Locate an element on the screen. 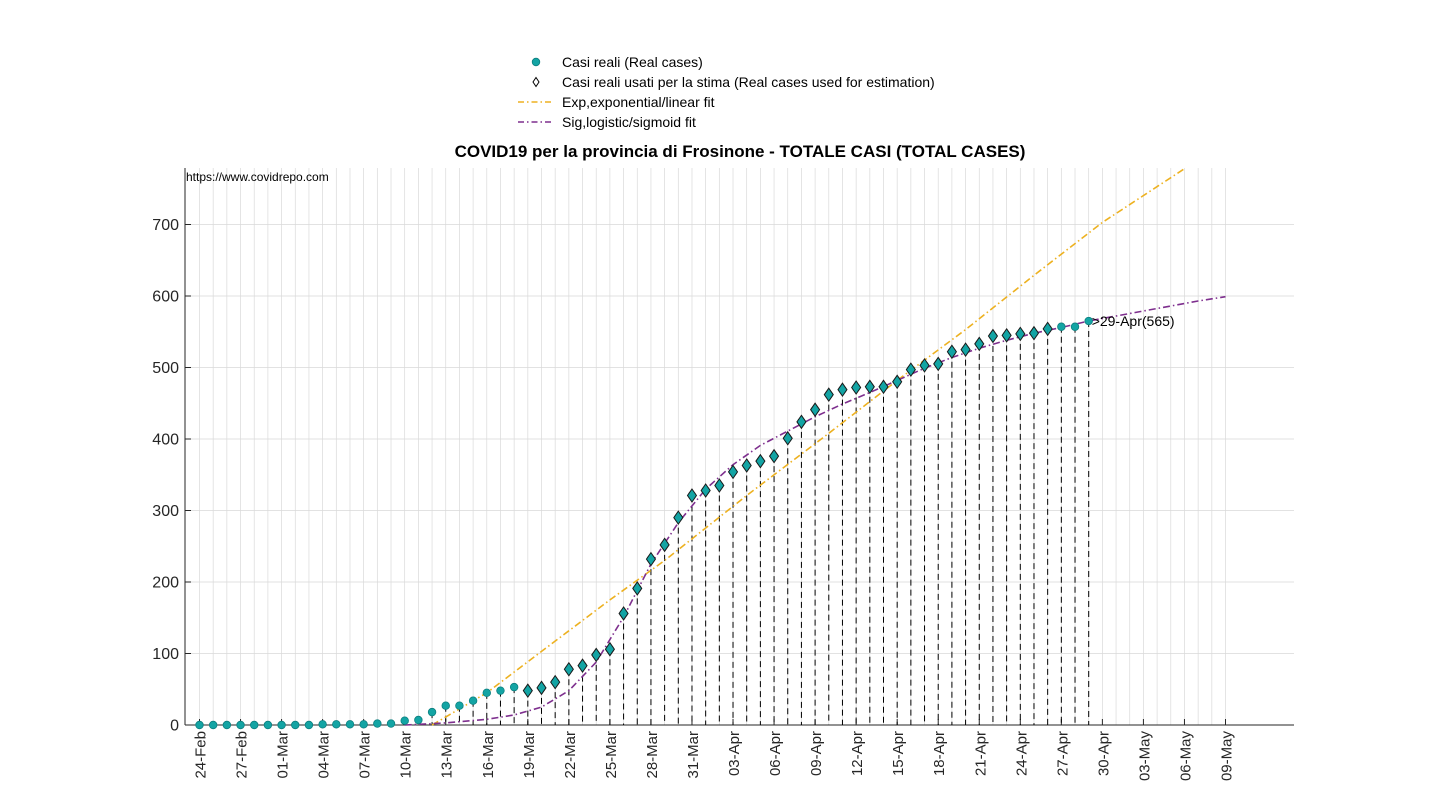 The image size is (1430, 800). x-tick-label: 16-Mar is located at coordinates (488, 755).